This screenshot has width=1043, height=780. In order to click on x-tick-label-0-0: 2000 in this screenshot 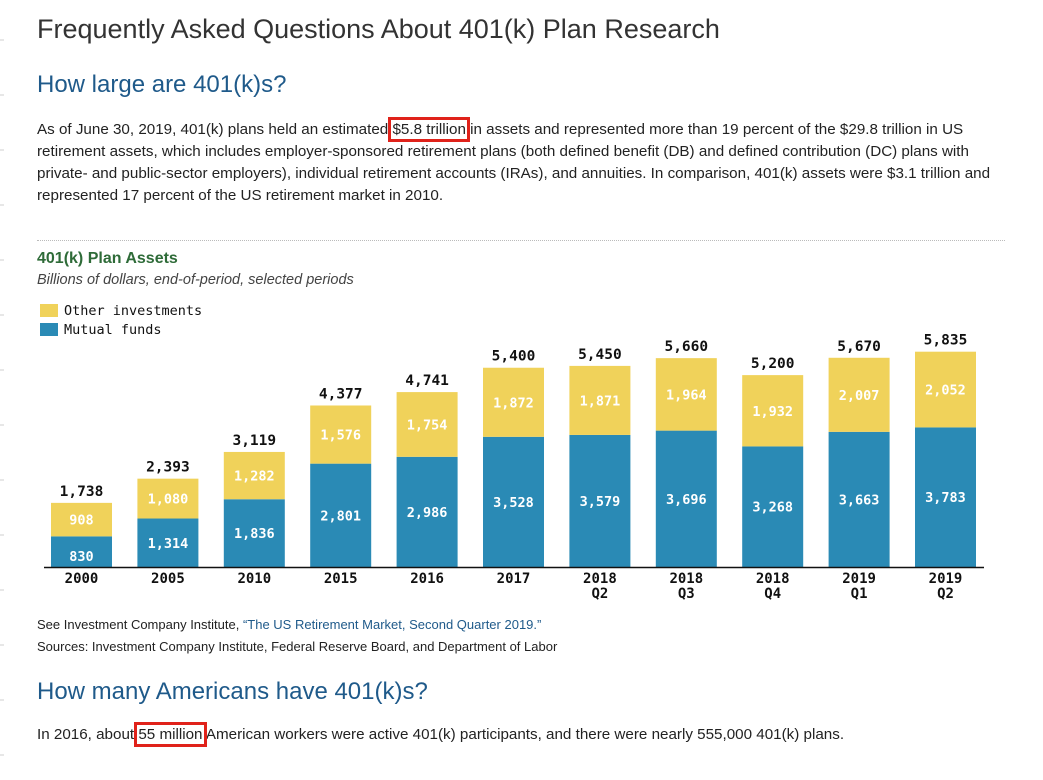, I will do `click(82, 579)`.